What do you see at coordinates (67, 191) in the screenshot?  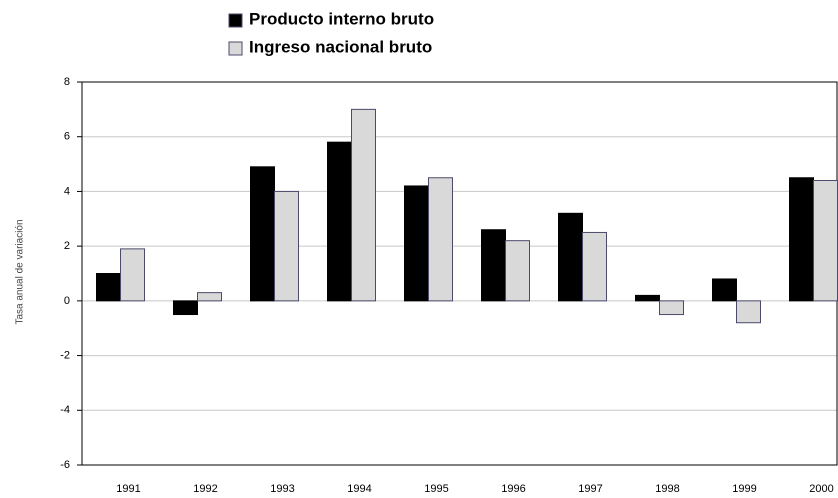 I see `y-tick-label: 4` at bounding box center [67, 191].